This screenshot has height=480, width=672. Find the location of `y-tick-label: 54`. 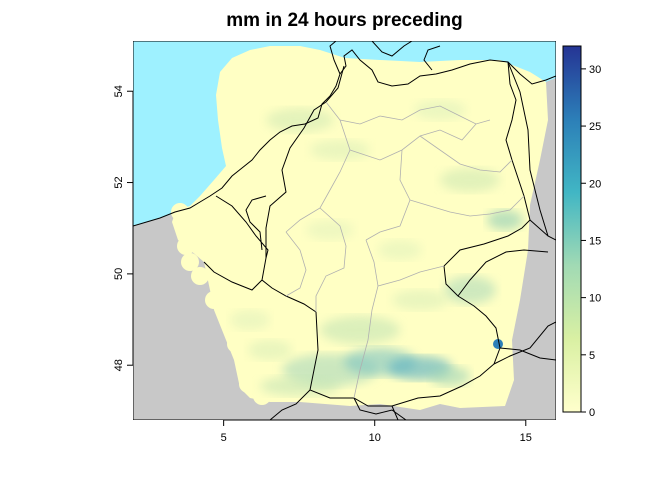

y-tick-label: 54 is located at coordinates (119, 91).